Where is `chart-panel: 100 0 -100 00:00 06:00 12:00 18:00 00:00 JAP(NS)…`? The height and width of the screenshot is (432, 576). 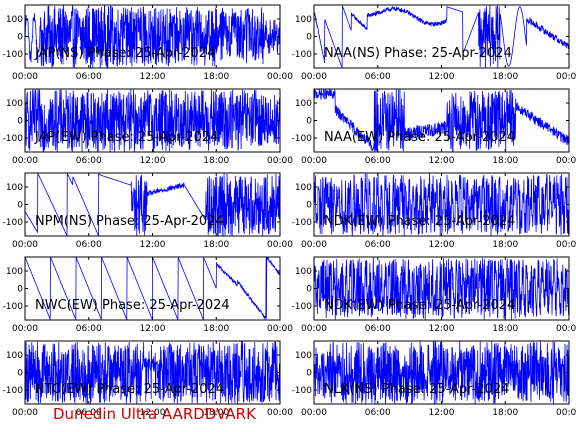 chart-panel: 100 0 -100 00:00 06:00 12:00 18:00 00:00 JAP(NS)… is located at coordinates (148, 43).